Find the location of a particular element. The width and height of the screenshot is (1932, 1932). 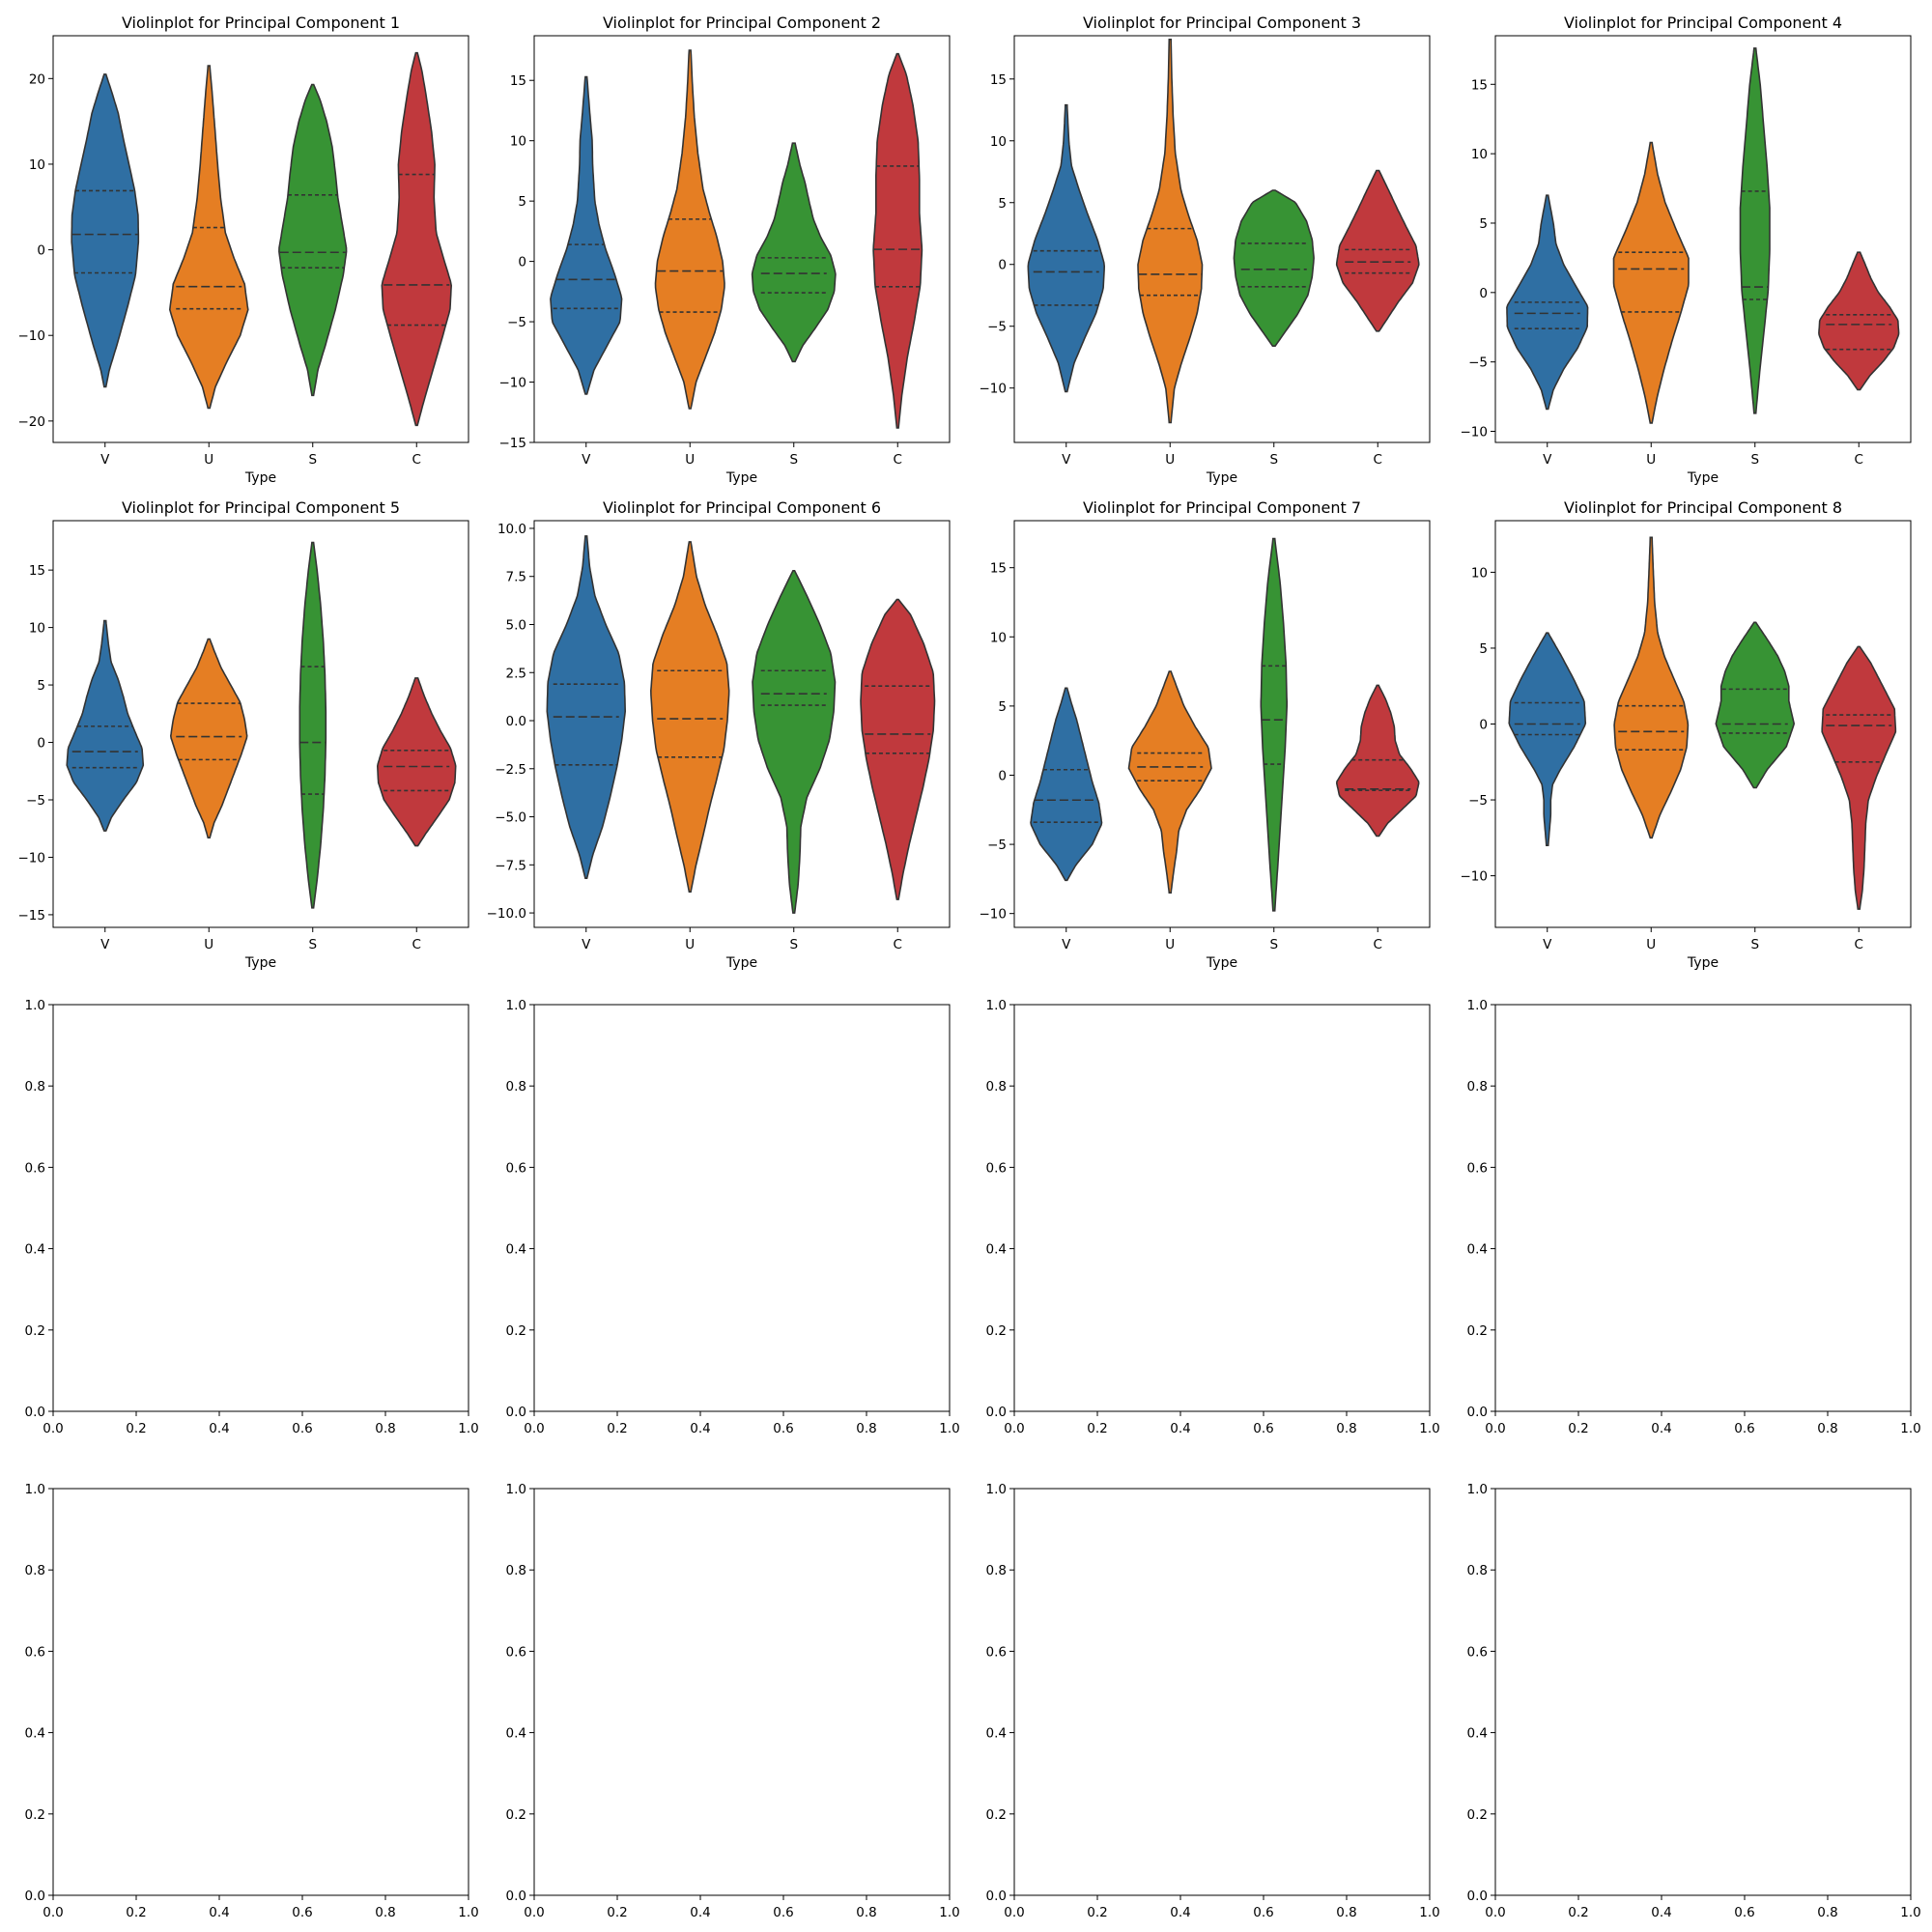

subplot-title: Violinplot for Principal Component 3 is located at coordinates (1222, 23).